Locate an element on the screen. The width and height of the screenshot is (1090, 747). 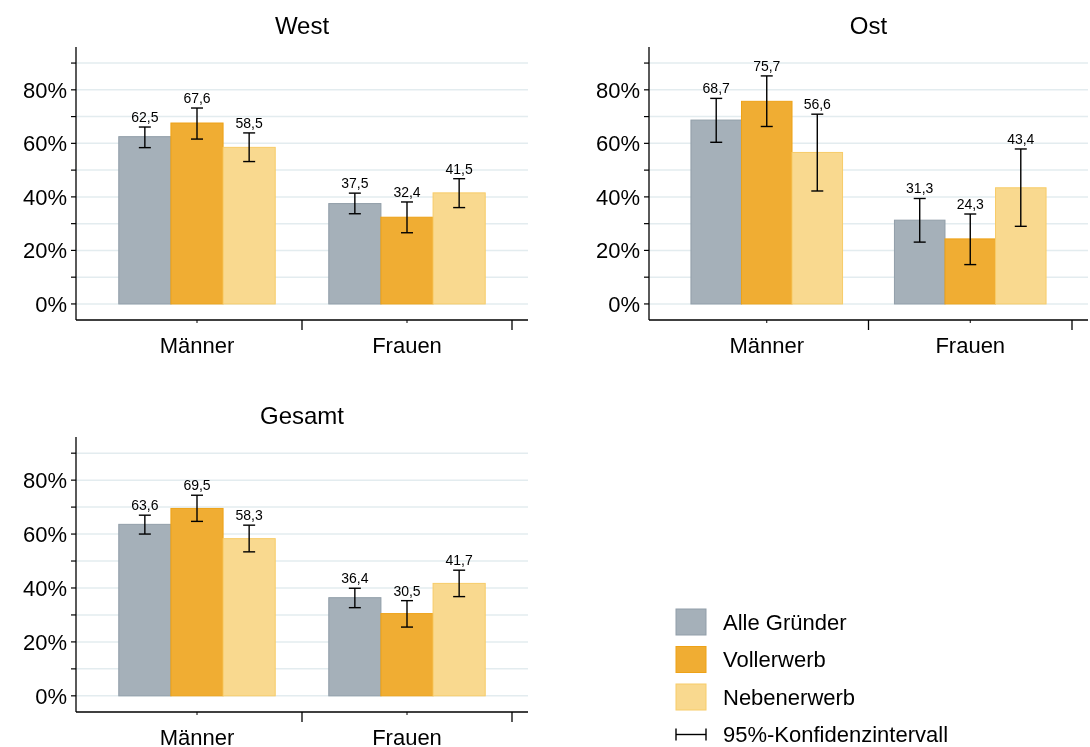
data-label: 32,4 is located at coordinates (407, 191).